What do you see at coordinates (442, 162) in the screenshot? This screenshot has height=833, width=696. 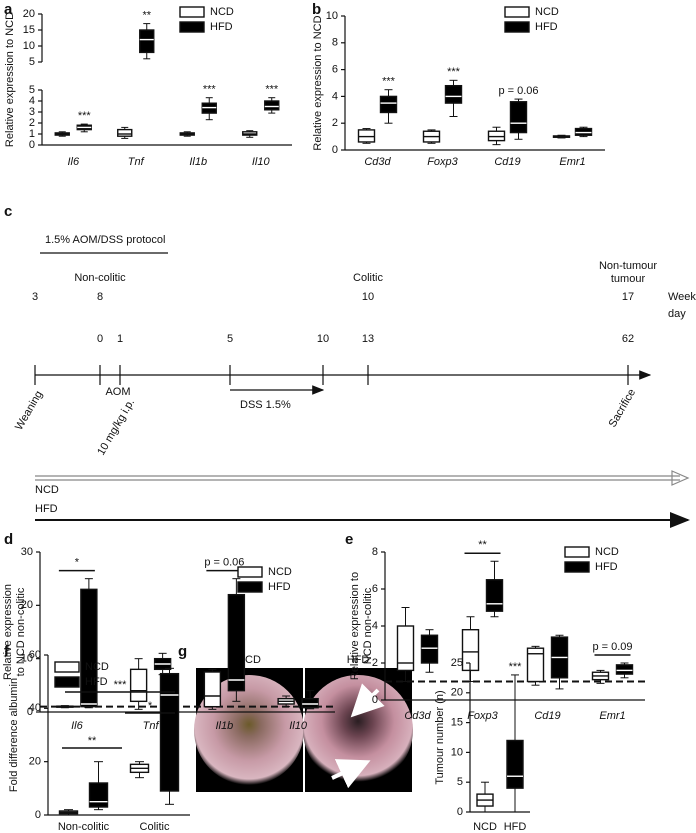 I see `x-tick-label: Foxp3` at bounding box center [442, 162].